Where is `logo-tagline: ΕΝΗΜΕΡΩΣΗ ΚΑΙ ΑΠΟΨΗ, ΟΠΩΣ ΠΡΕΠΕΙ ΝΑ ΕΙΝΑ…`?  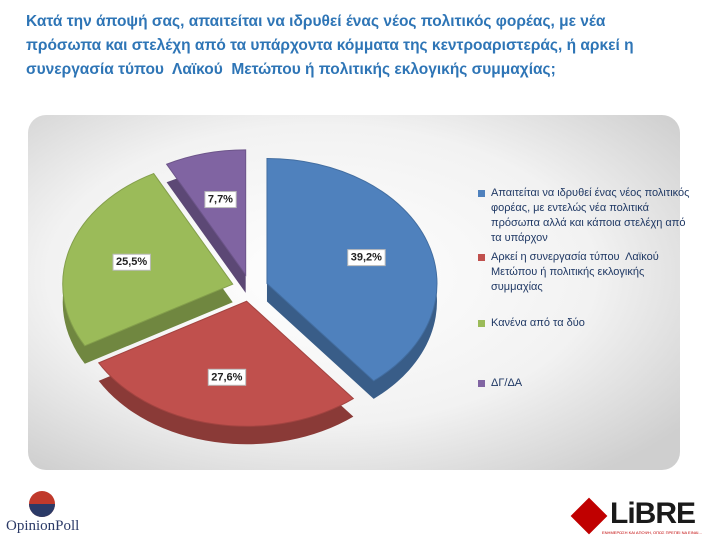 logo-tagline: ΕΝΗΜΕΡΩΣΗ ΚΑΙ ΑΠΟΨΗ, ΟΠΩΣ ΠΡΕΠΕΙ ΝΑ ΕΙΝΑ… is located at coordinates (652, 532).